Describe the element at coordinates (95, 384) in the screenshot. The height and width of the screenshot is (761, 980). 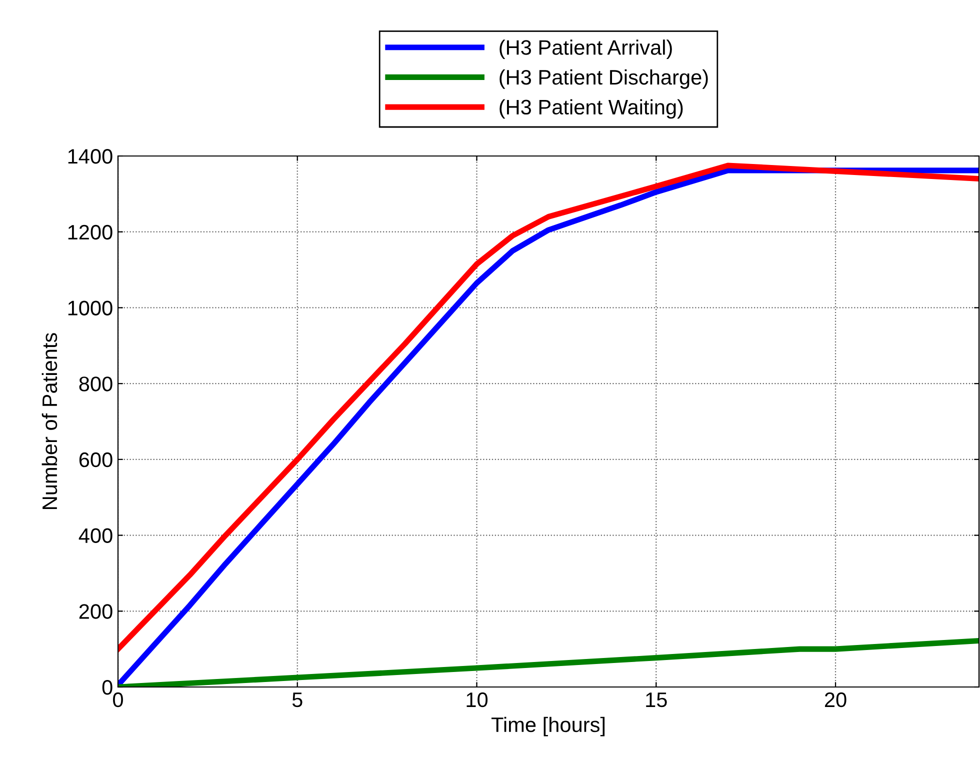
I see `y-tick-label: 800` at that location.